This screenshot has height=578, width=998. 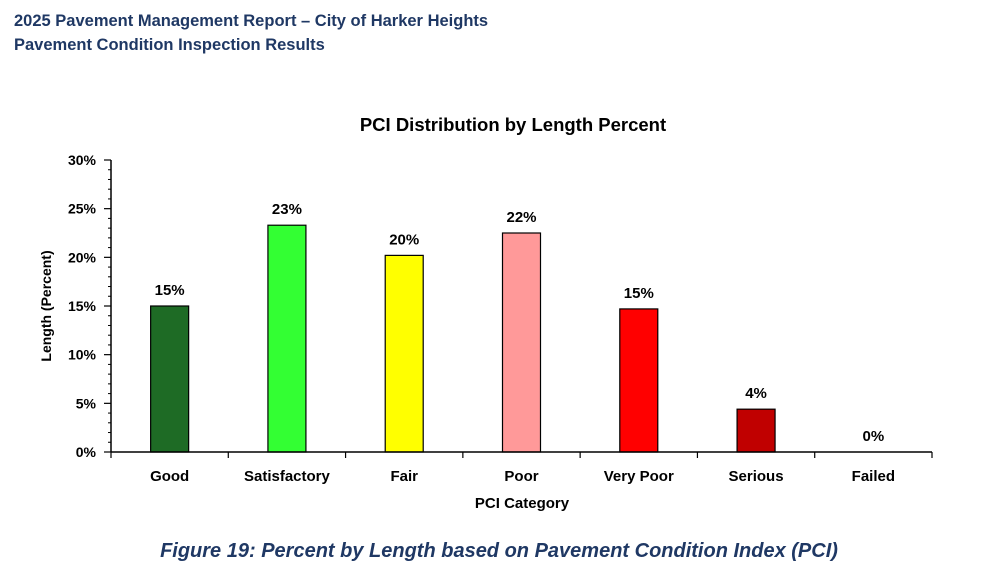 I want to click on y-axis-label: Length (Percent), so click(x=46, y=305).